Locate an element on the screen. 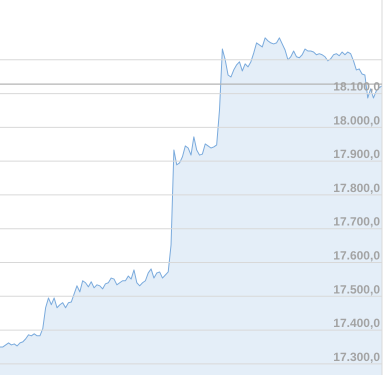  y-tick-label: 17.400,0 is located at coordinates (356, 323).